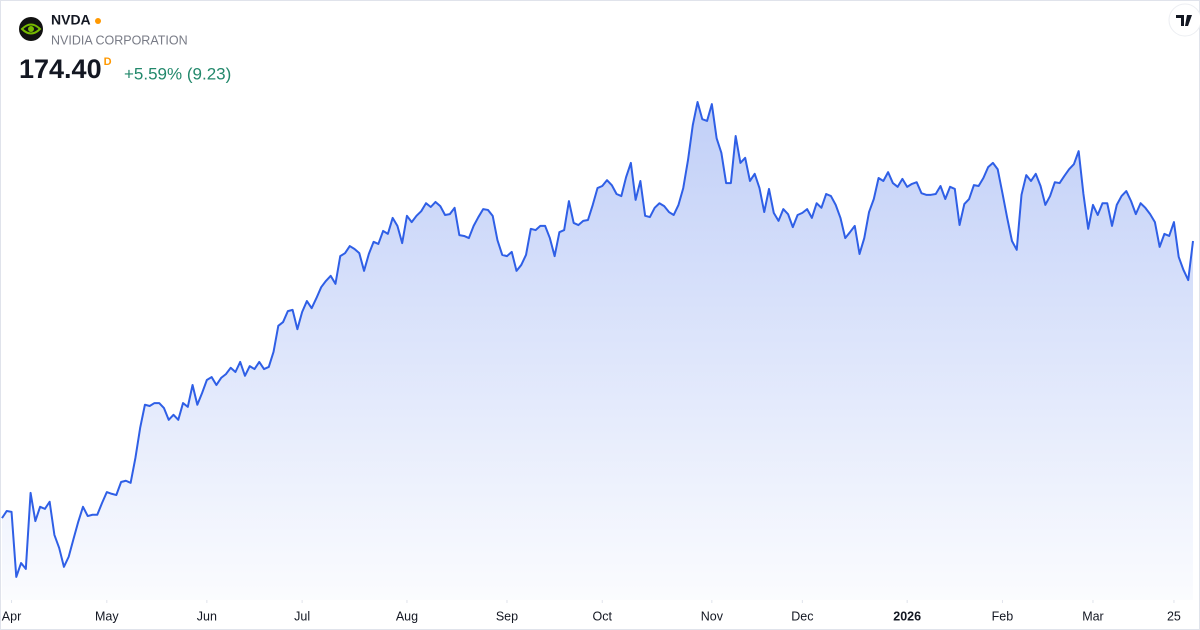  I want to click on x-tick-label: Aug, so click(407, 616).